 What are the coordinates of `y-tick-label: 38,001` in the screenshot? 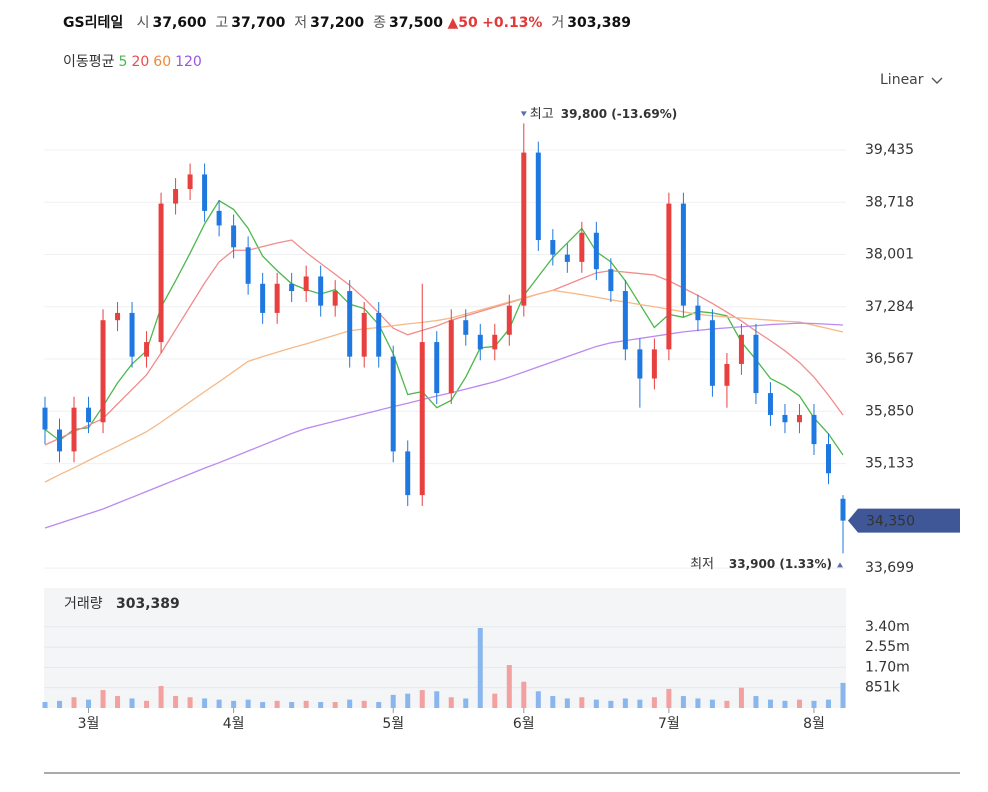 It's located at (889, 255).